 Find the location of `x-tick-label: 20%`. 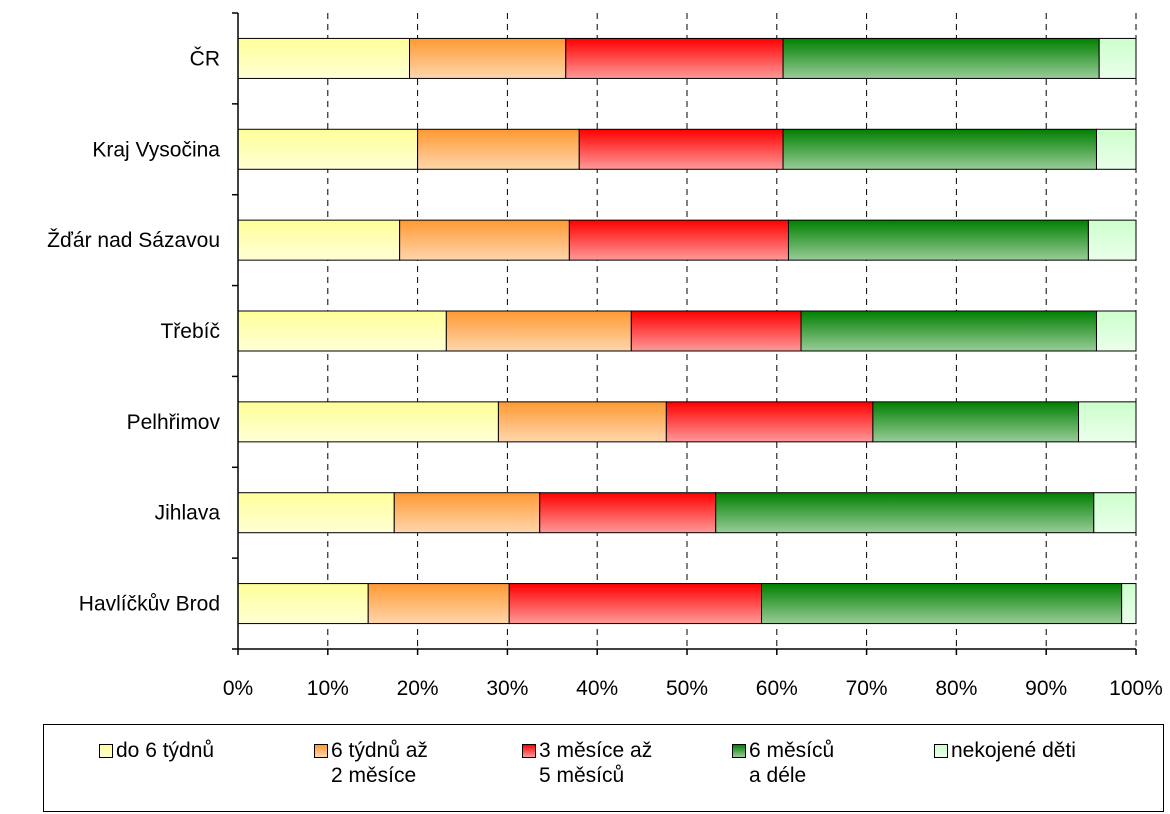

x-tick-label: 20% is located at coordinates (418, 688).